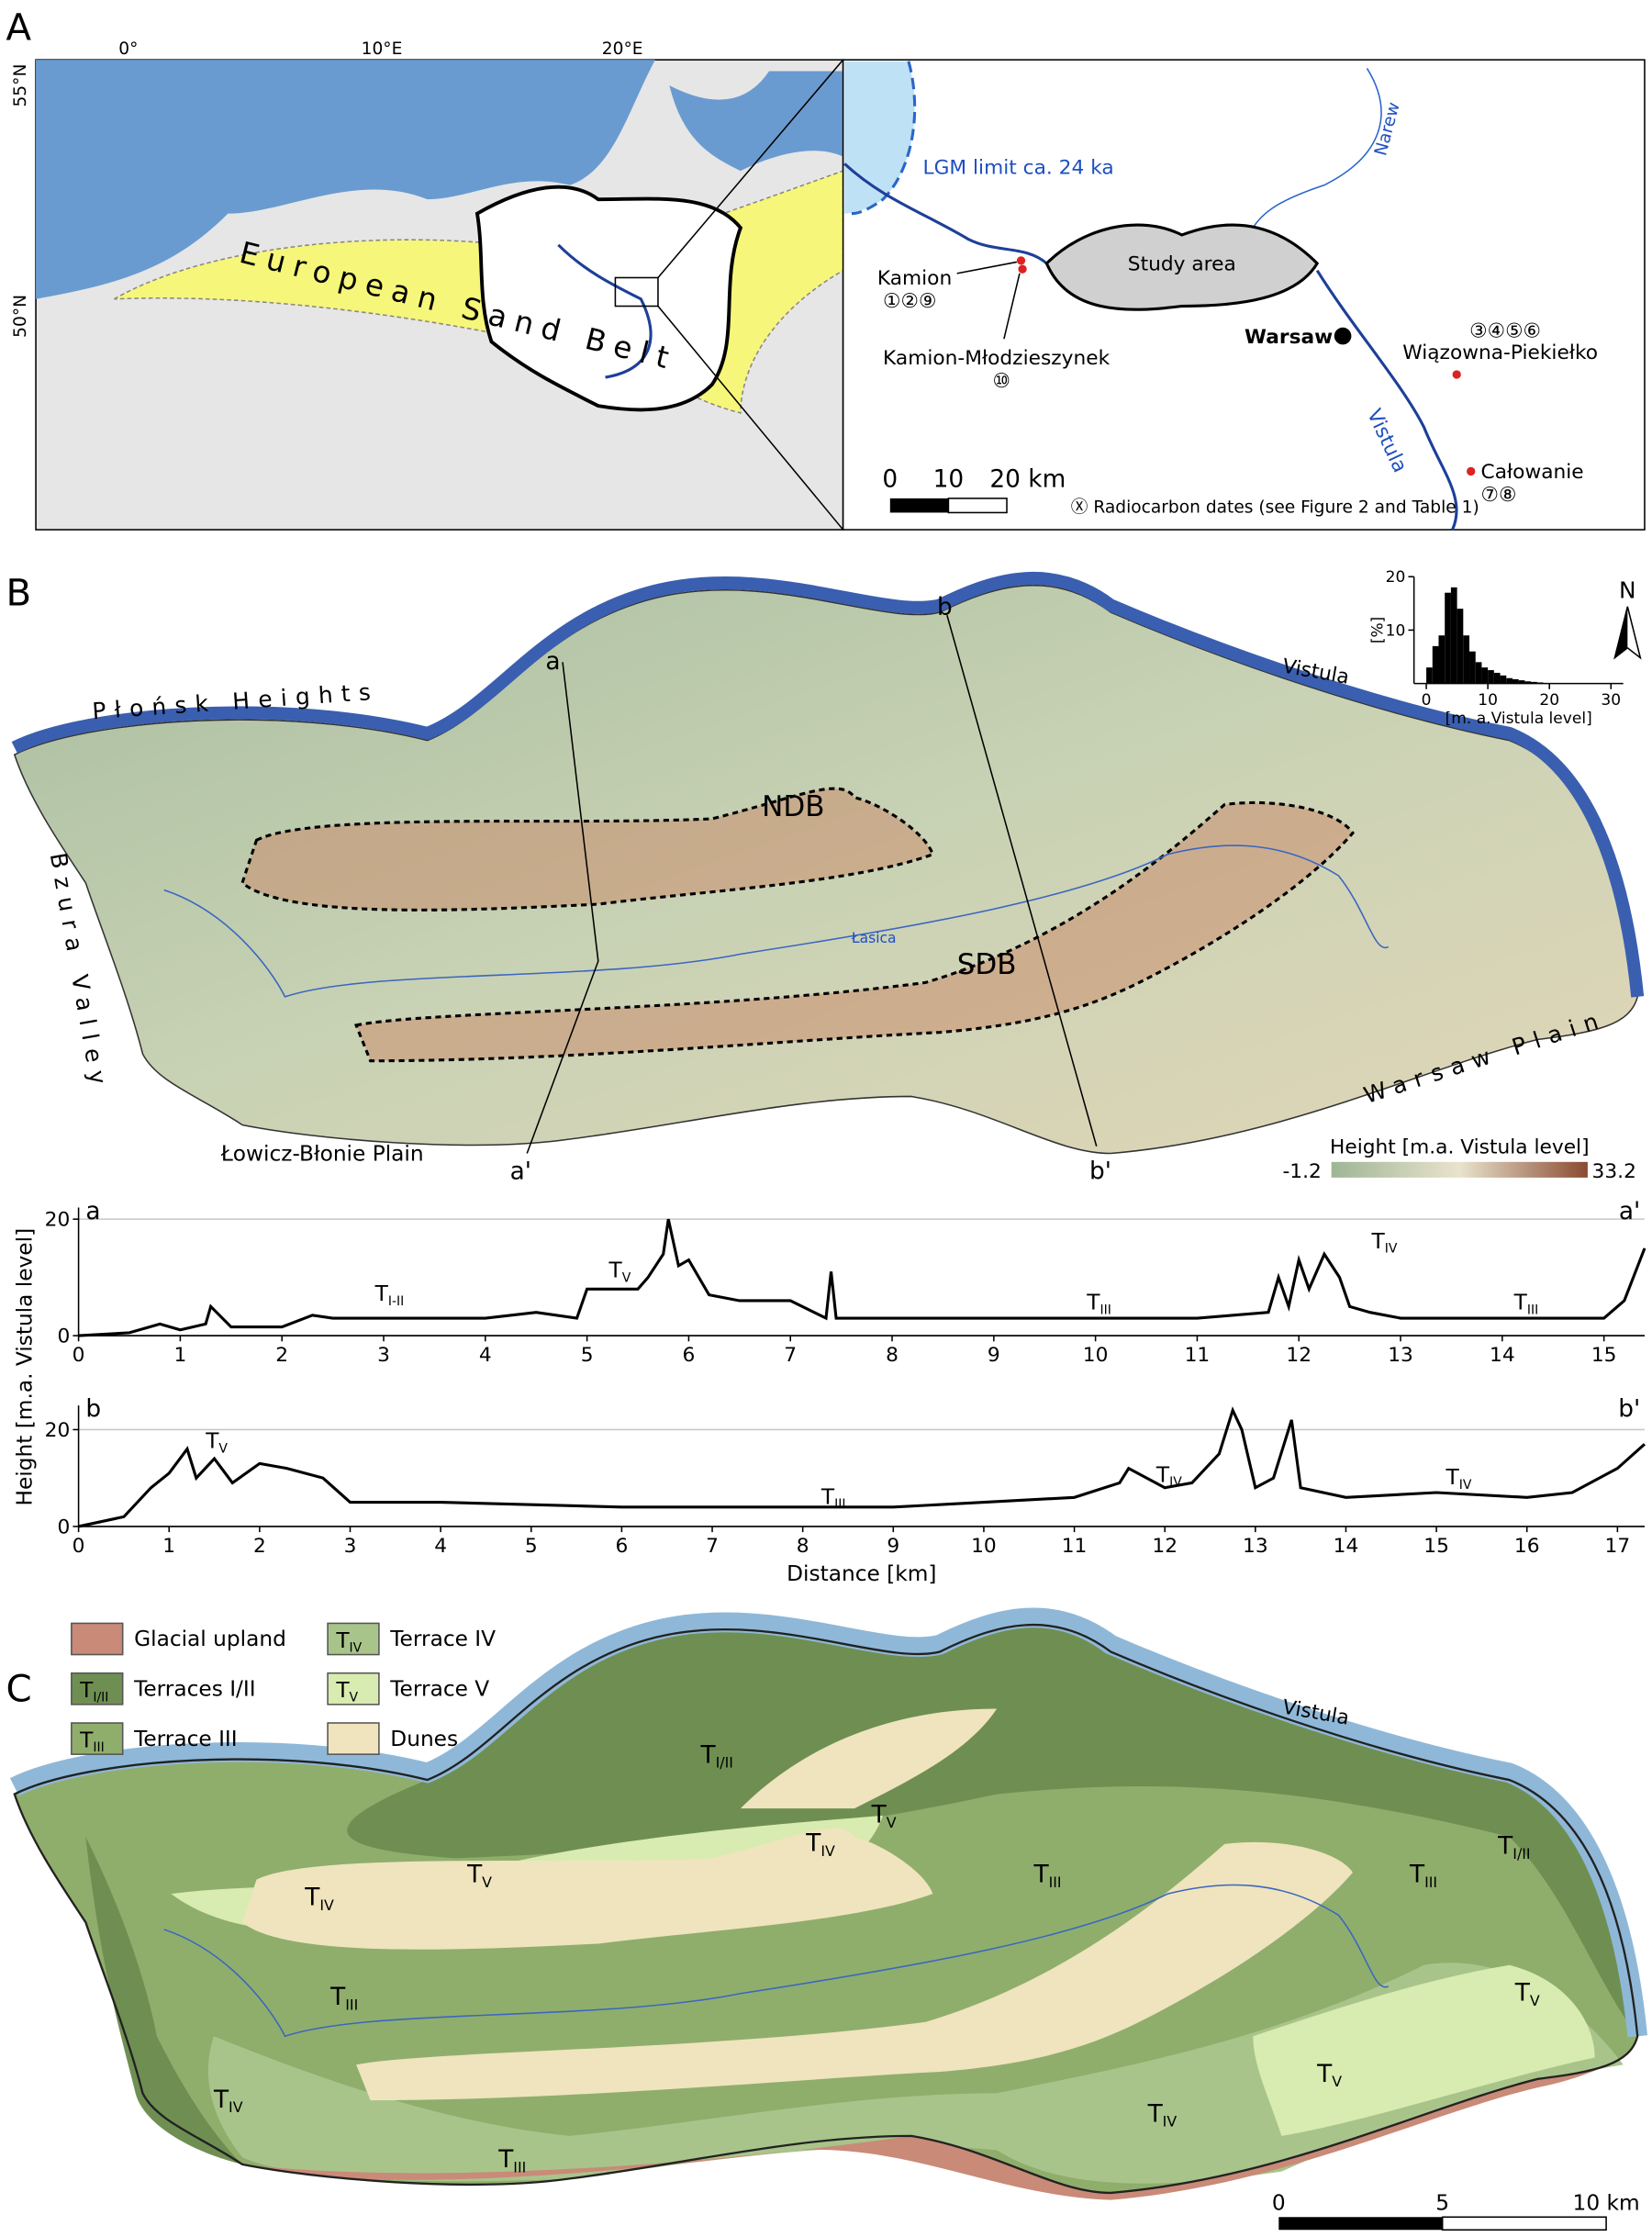 This screenshot has width=1652, height=2237. I want to click on x-tick-label: 10, so click(1096, 1355).